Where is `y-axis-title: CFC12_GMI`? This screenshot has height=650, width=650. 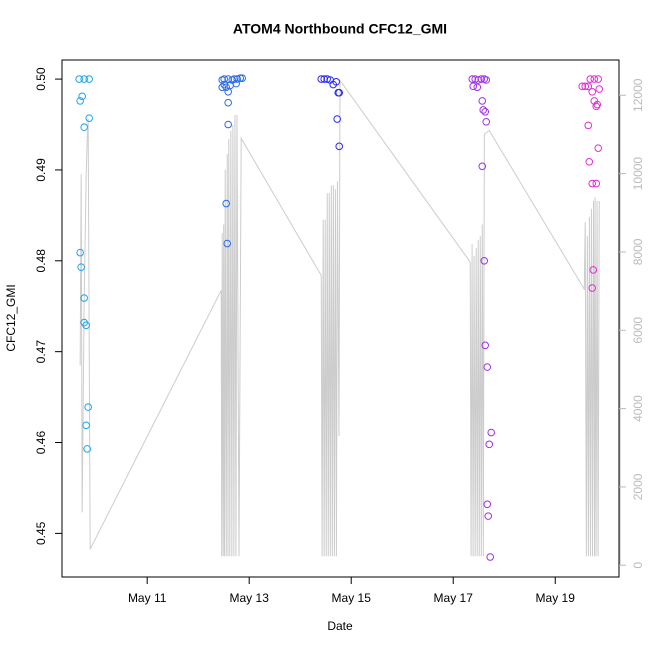
y-axis-title: CFC12_GMI is located at coordinates (11, 317).